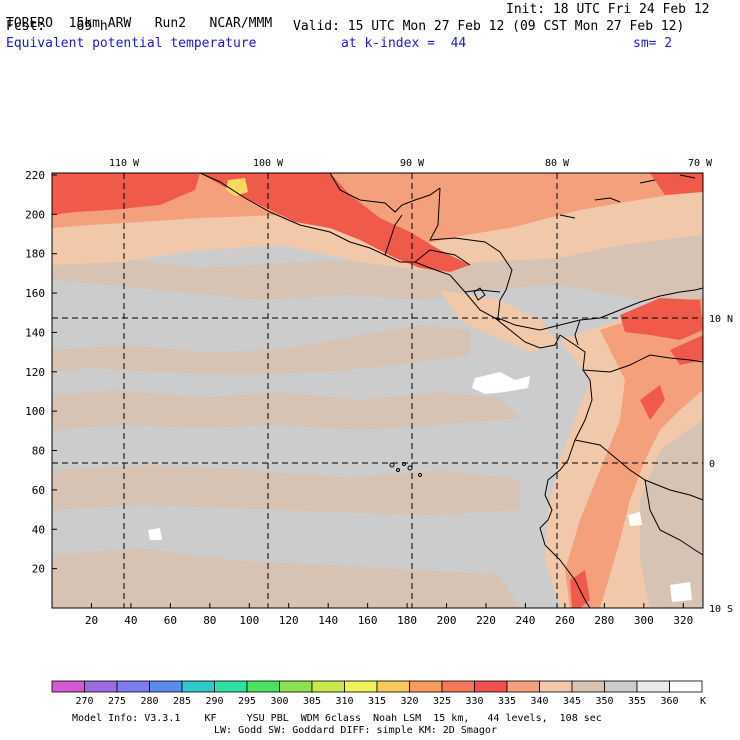 The width and height of the screenshot is (740, 740). What do you see at coordinates (209, 620) in the screenshot?
I see `x-tick-label: 80` at bounding box center [209, 620].